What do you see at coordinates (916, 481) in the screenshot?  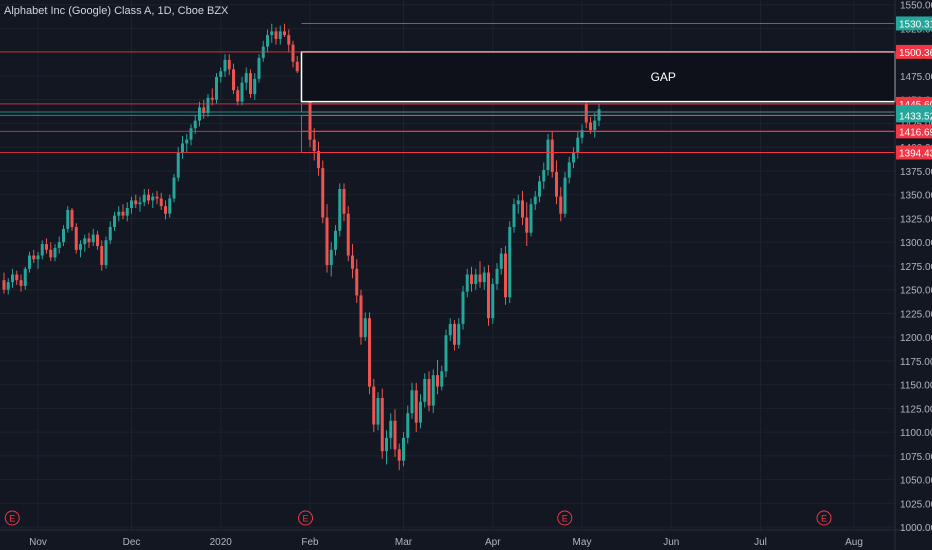 I see `y-tick-label: 1050.00` at bounding box center [916, 481].